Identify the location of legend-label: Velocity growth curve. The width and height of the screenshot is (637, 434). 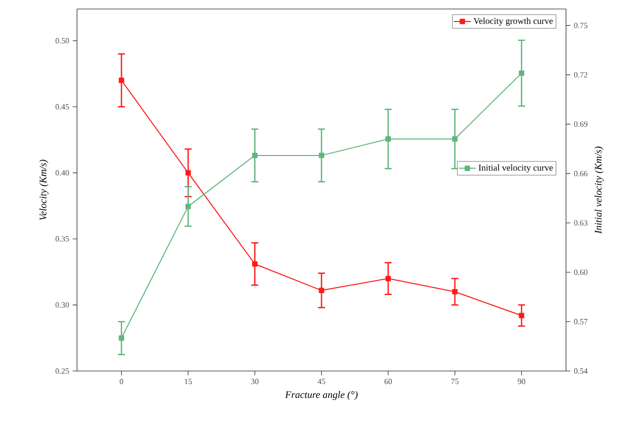
(513, 22).